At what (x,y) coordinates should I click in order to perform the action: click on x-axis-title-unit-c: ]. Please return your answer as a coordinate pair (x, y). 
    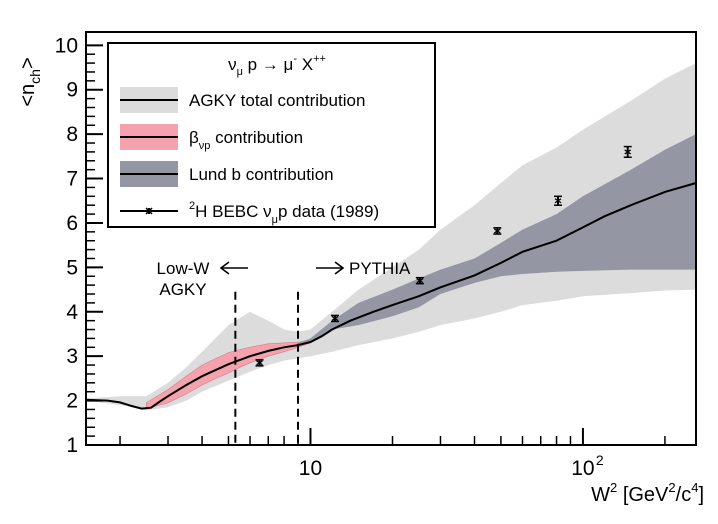
    Looking at the image, I should click on (701, 495).